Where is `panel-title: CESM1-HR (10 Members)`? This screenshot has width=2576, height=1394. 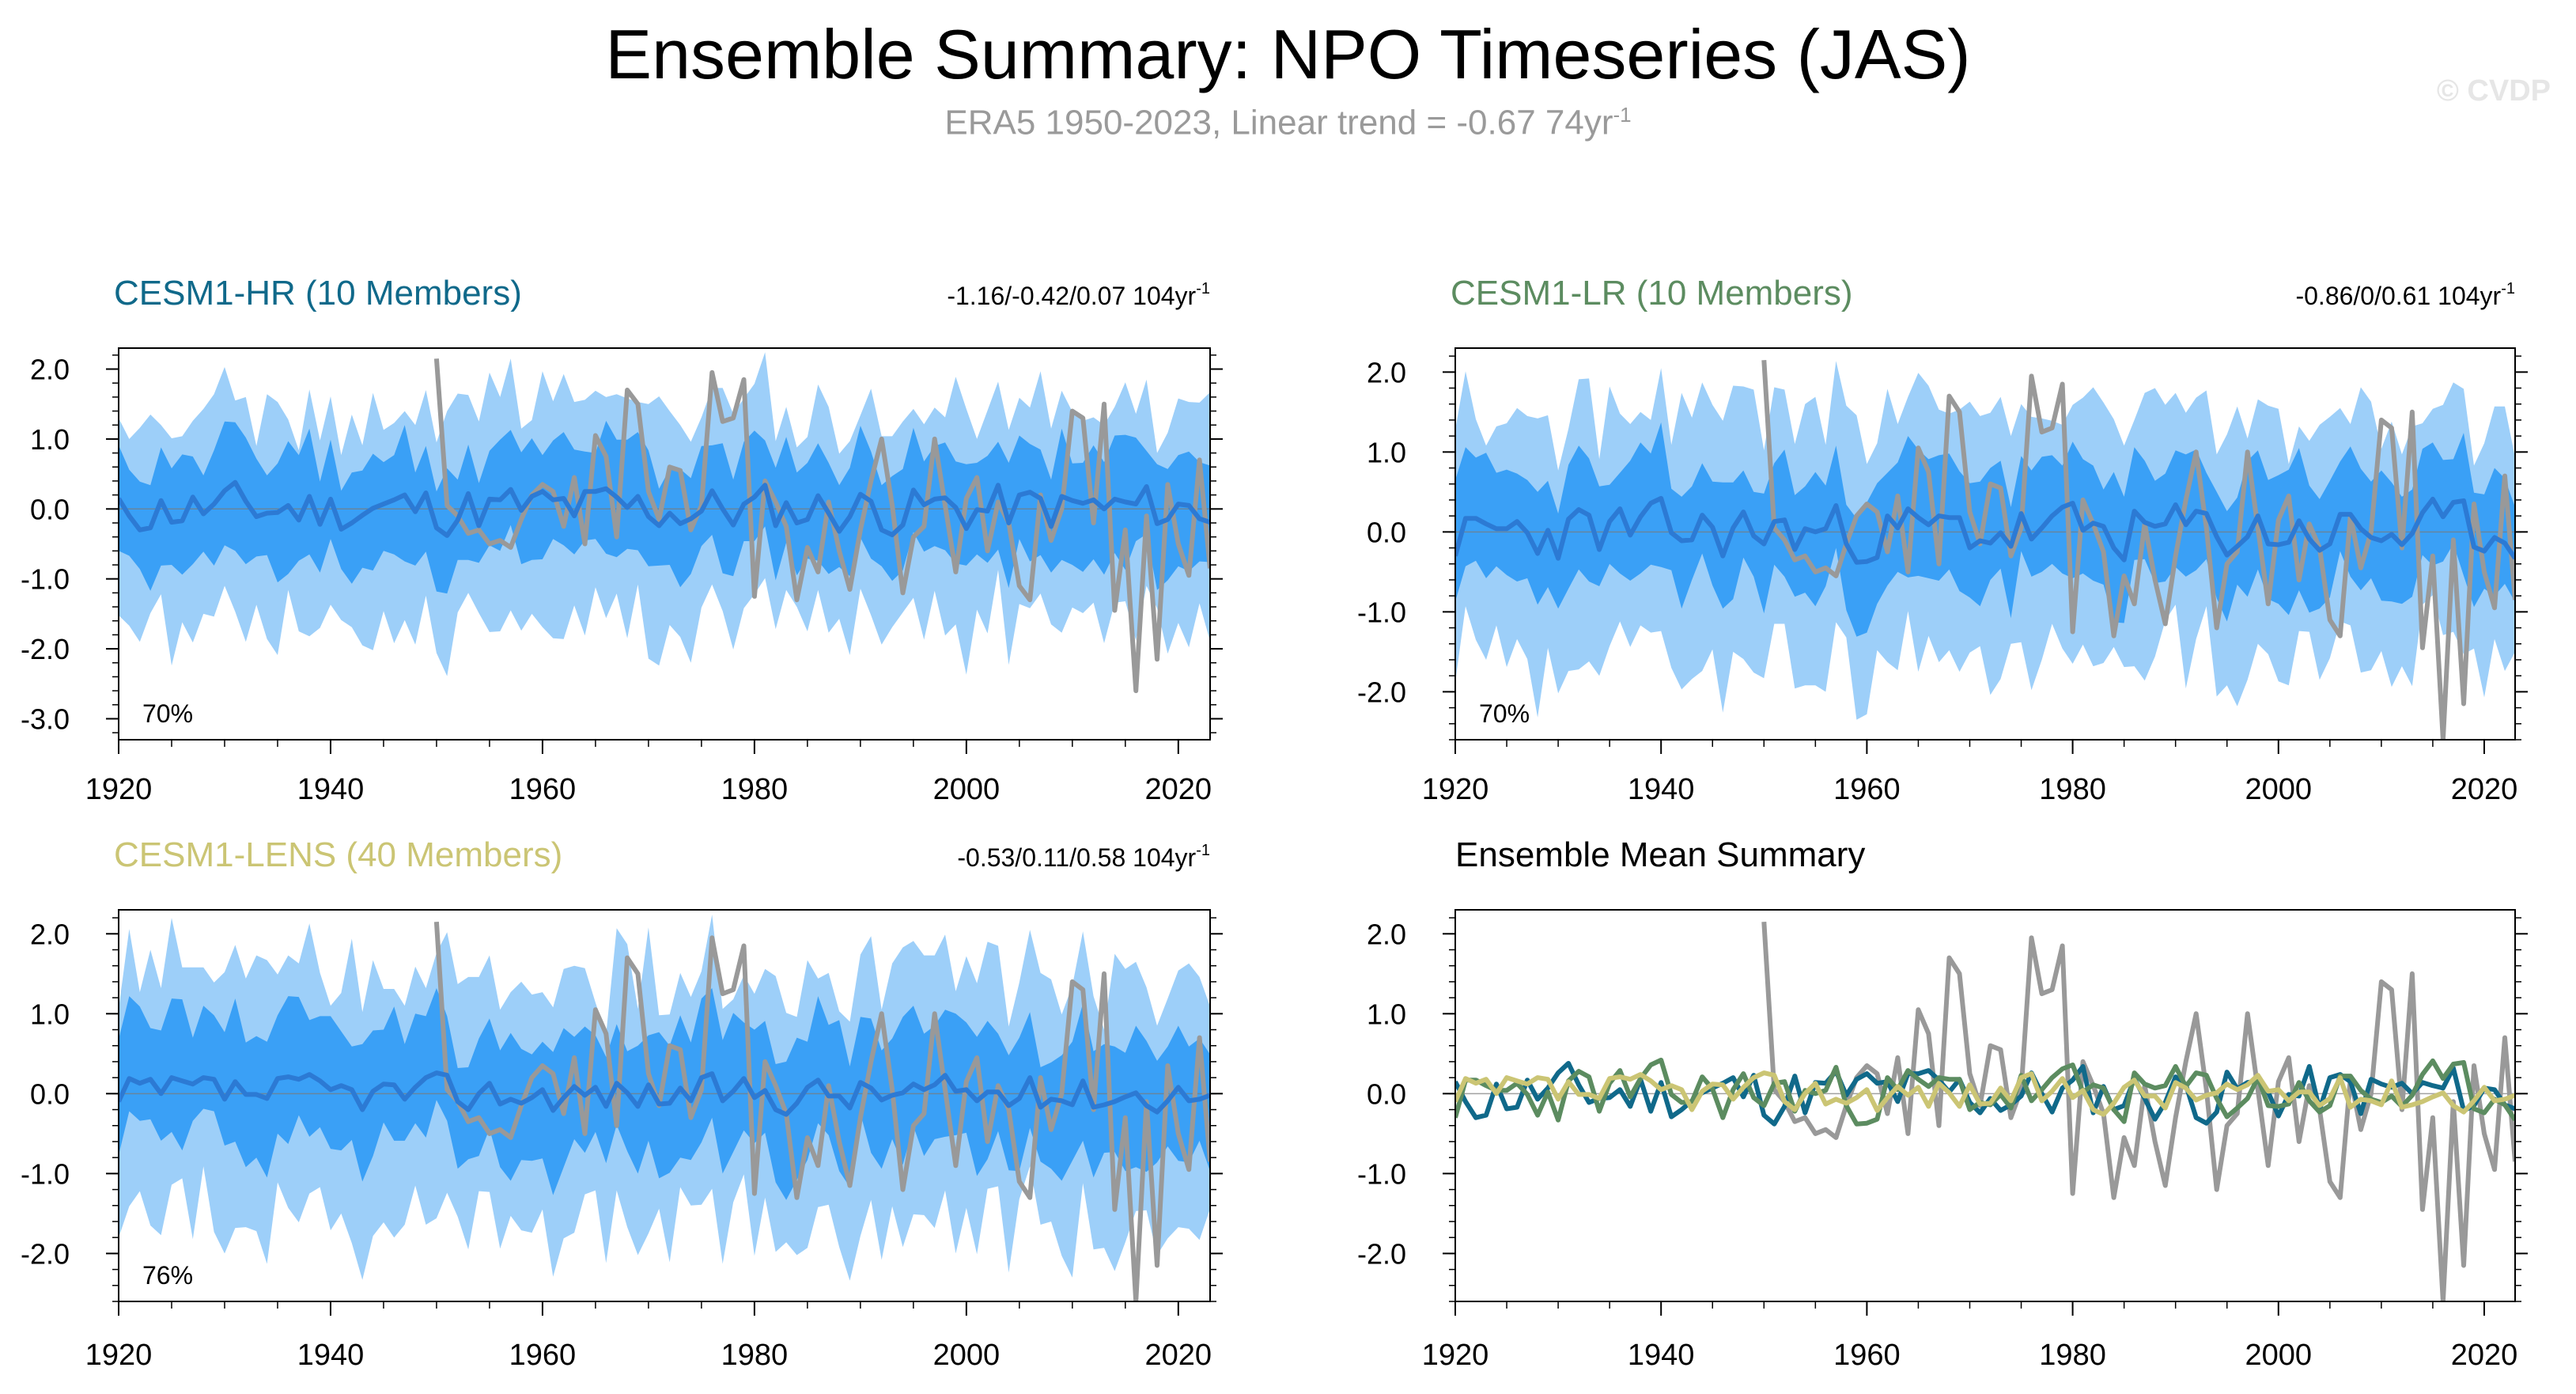
panel-title: CESM1-HR (10 Members) is located at coordinates (318, 293).